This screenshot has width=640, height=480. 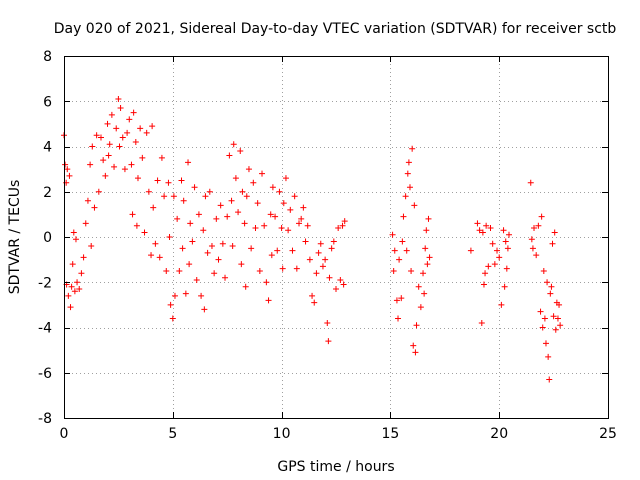 What do you see at coordinates (335, 467) in the screenshot?
I see `x-axis-label: GPS time / hours` at bounding box center [335, 467].